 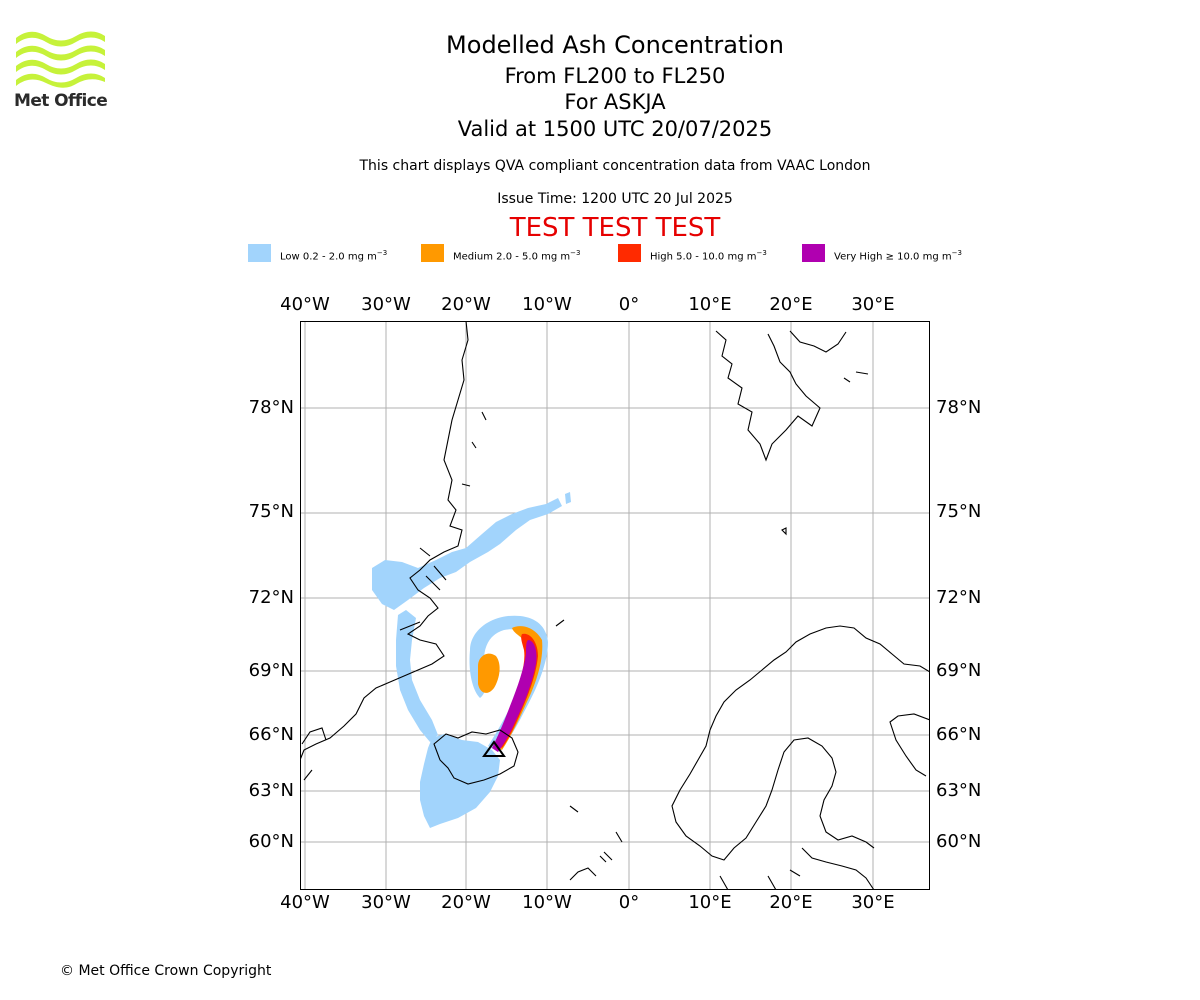 What do you see at coordinates (466, 304) in the screenshot?
I see `lon-tick-top: 20°W` at bounding box center [466, 304].